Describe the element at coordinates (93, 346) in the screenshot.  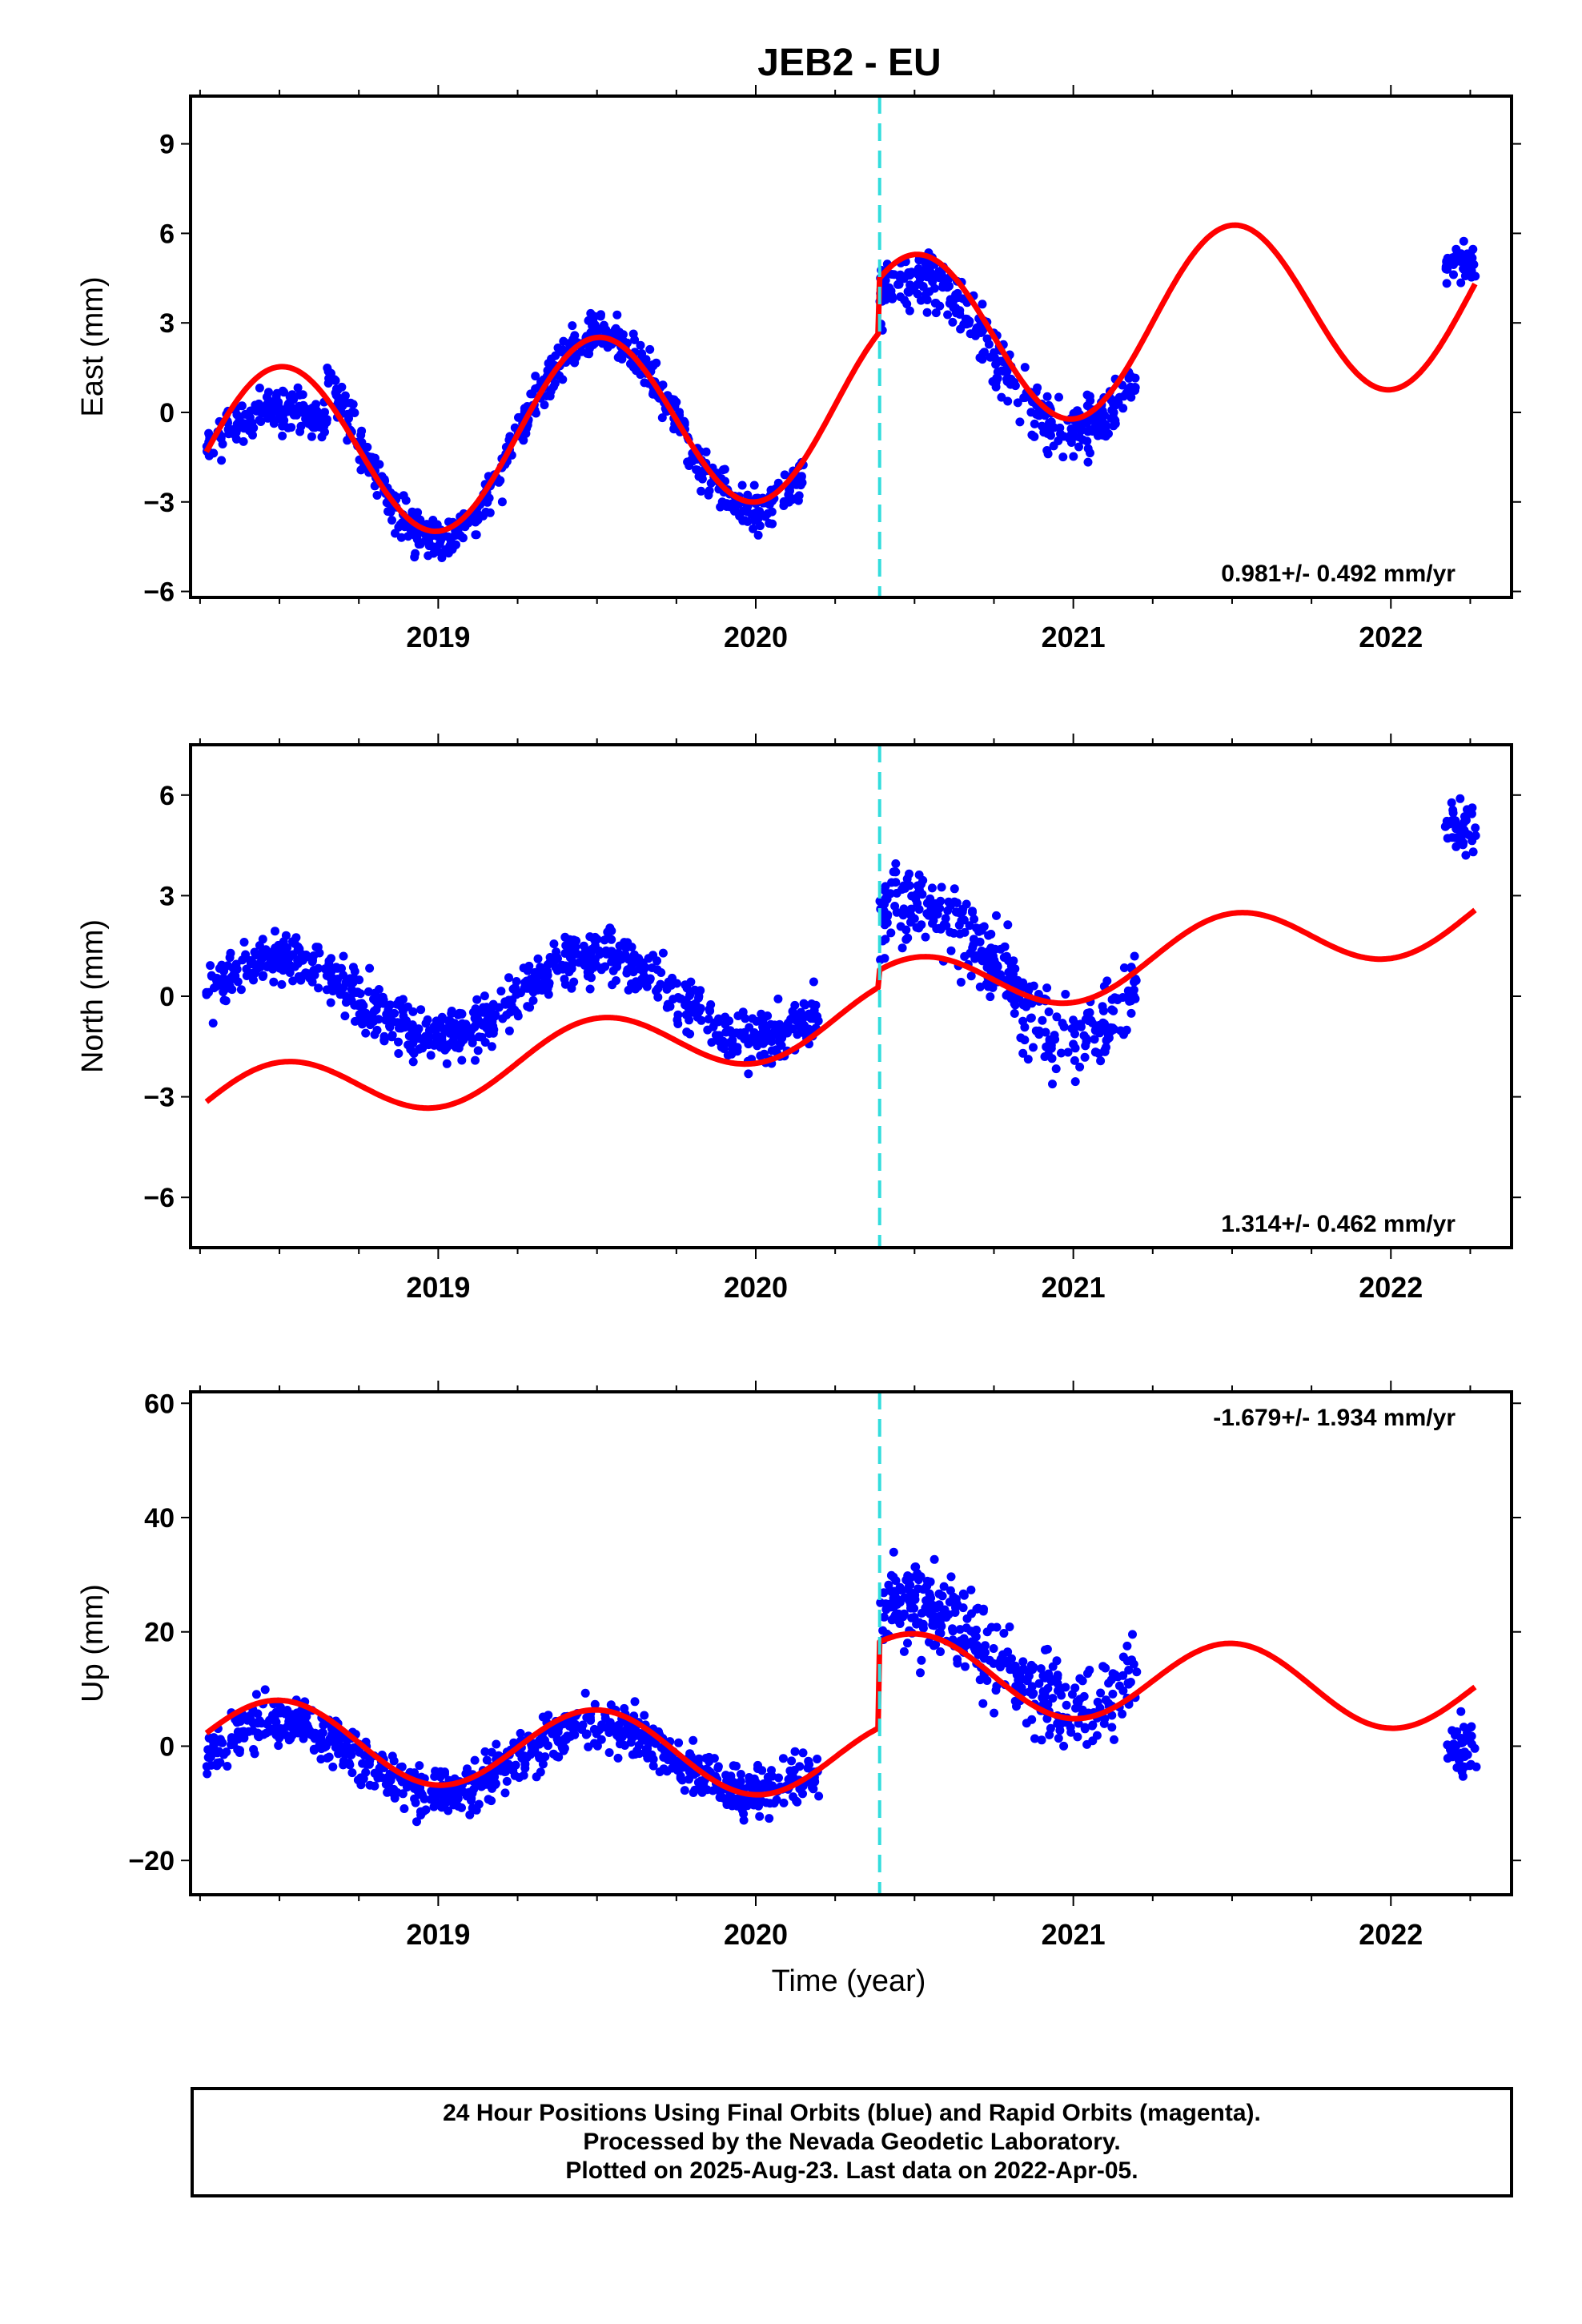
I see `east-y-axis-label: East (mm)` at that location.